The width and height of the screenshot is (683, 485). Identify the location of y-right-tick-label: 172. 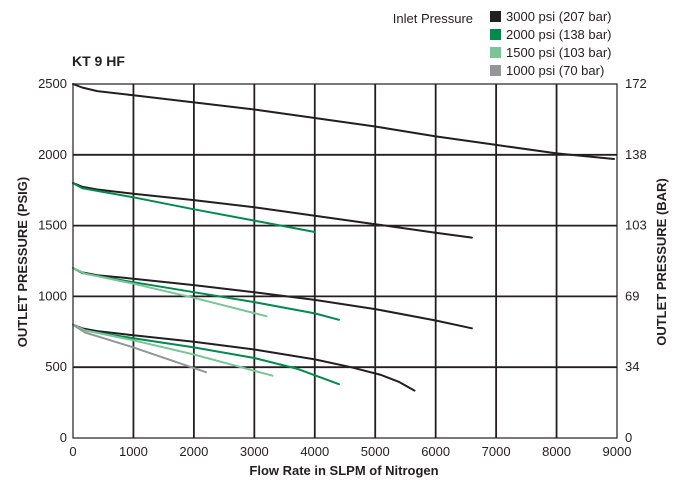
(636, 83).